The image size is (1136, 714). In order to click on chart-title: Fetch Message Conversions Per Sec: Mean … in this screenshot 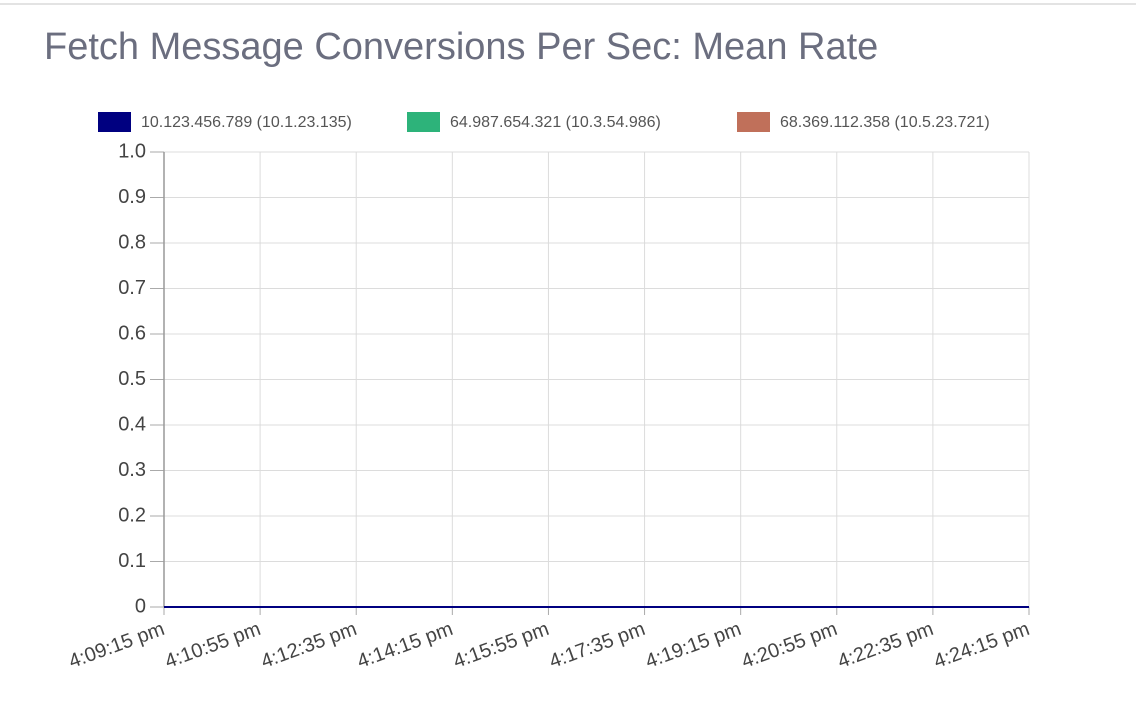, I will do `click(461, 47)`.